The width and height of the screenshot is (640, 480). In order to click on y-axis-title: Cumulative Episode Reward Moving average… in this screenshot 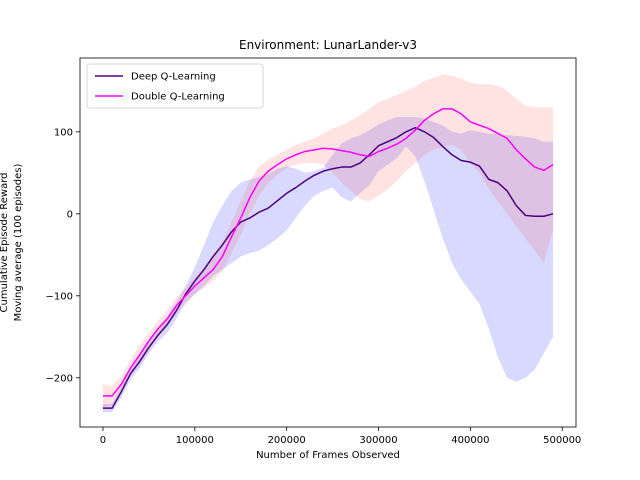, I will do `click(12, 243)`.